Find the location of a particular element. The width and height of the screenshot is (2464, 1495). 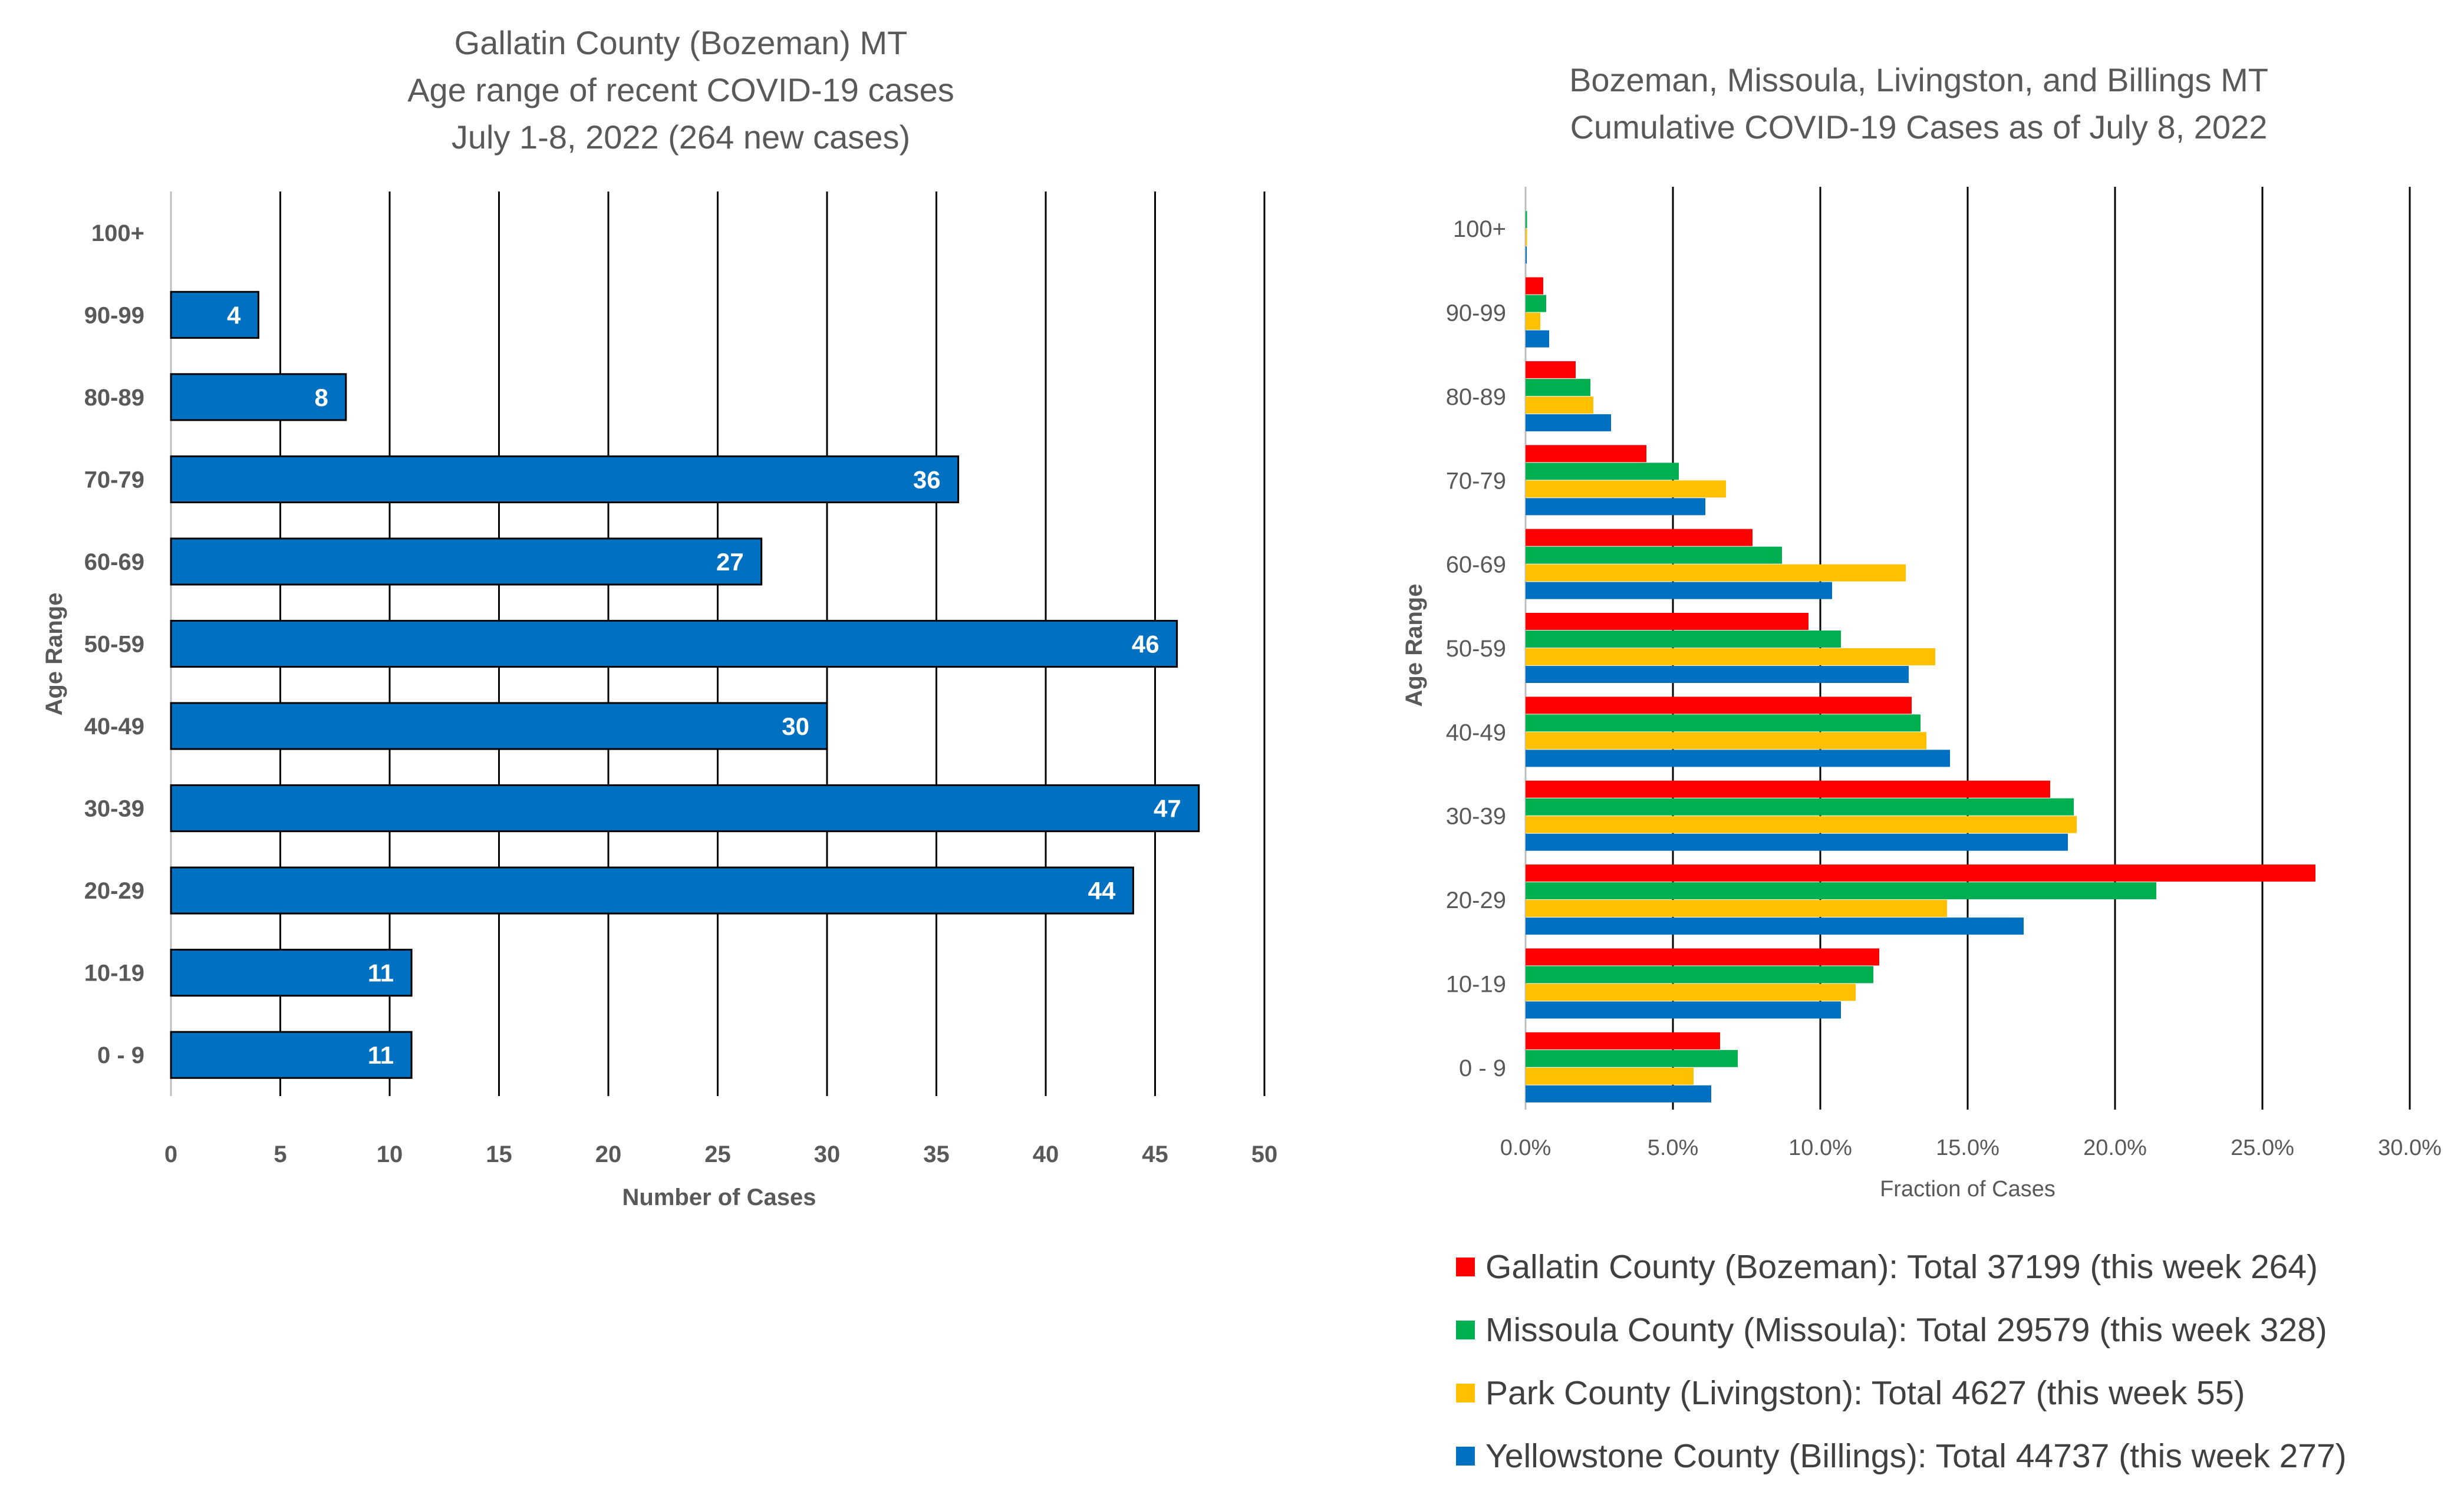

left-x-tick-label-45: 45 is located at coordinates (1155, 1154).